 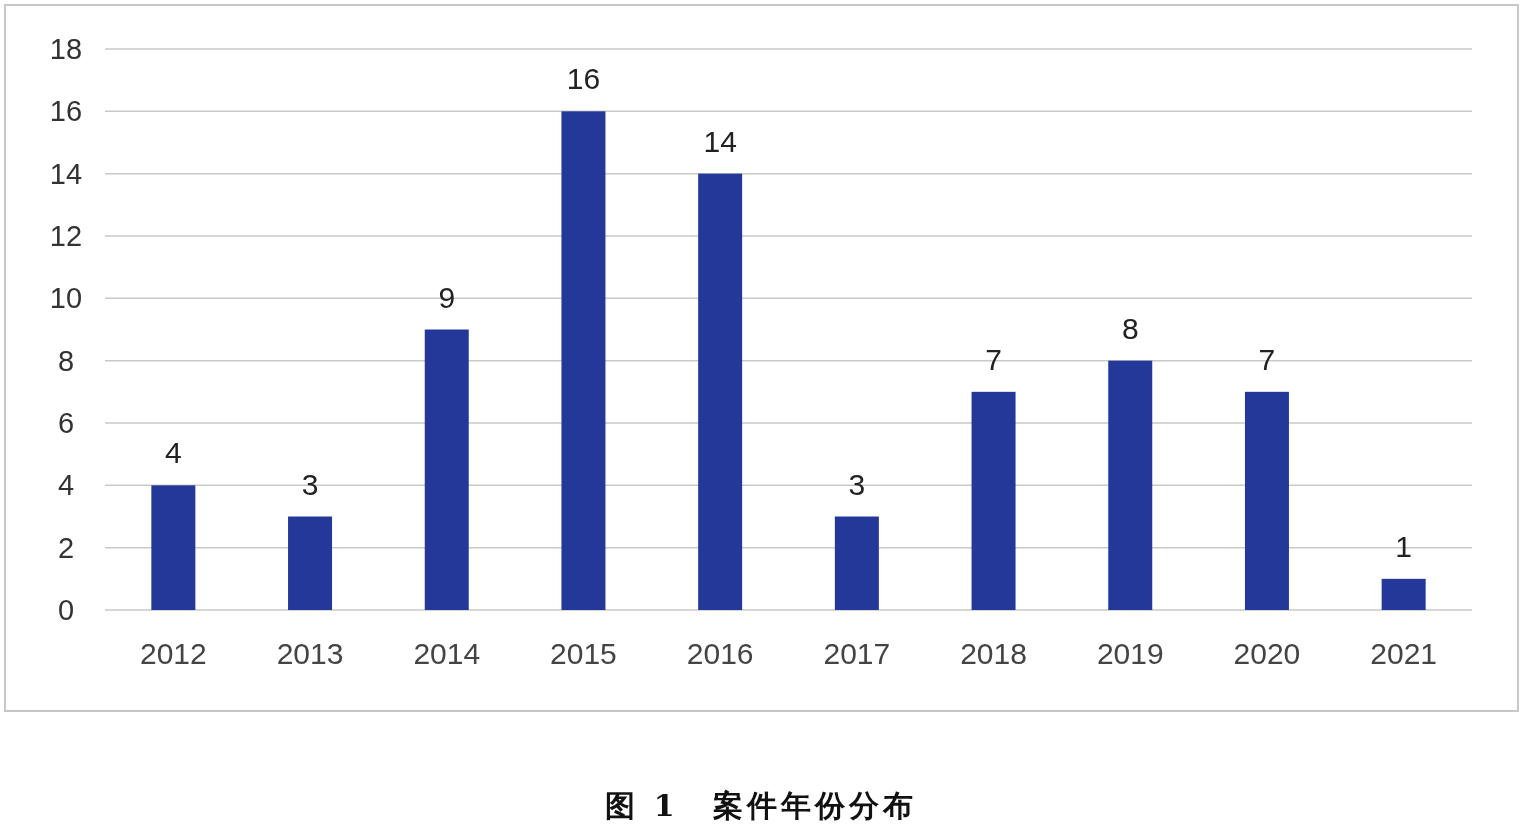 I want to click on data-label: 16, so click(x=583, y=79).